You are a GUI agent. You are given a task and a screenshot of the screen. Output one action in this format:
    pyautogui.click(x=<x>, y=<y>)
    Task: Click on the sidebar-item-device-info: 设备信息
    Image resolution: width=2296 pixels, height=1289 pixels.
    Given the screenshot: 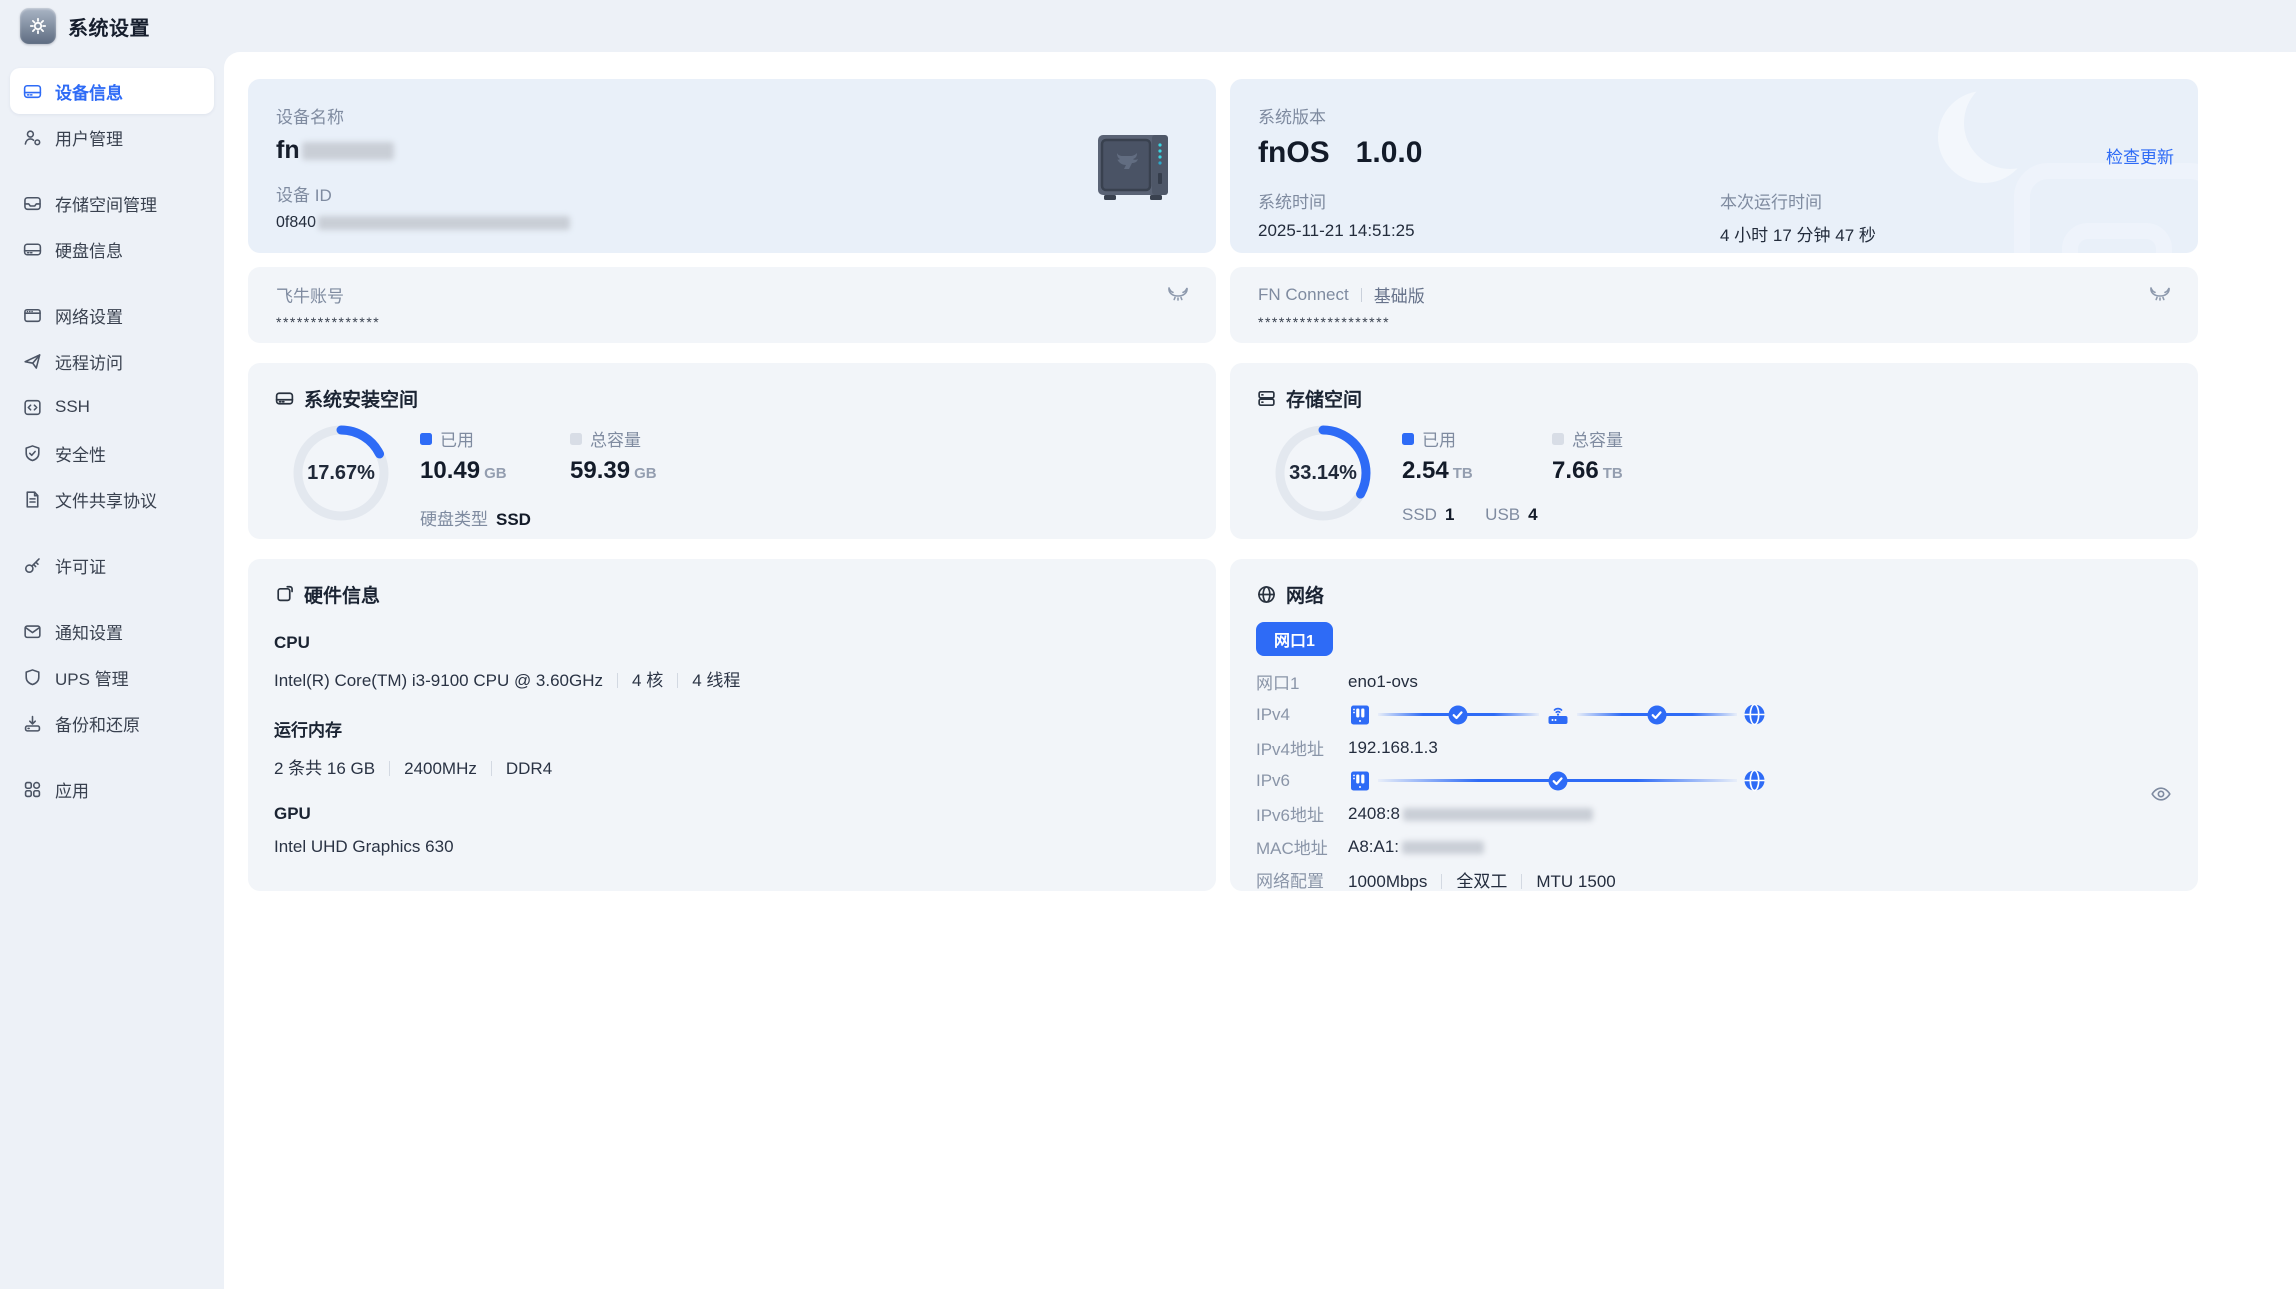 What is the action you would take?
    pyautogui.click(x=112, y=91)
    